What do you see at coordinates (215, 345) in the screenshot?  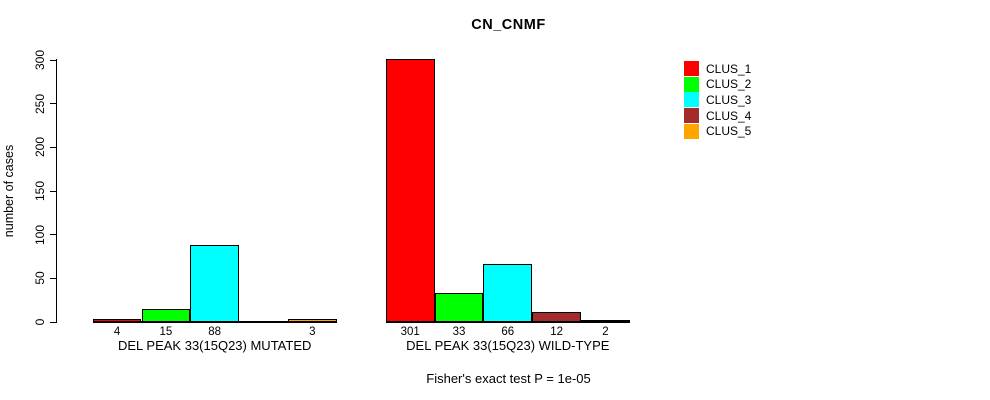 I see `group-label: DEL PEAK 33(15Q23) MUTATED` at bounding box center [215, 345].